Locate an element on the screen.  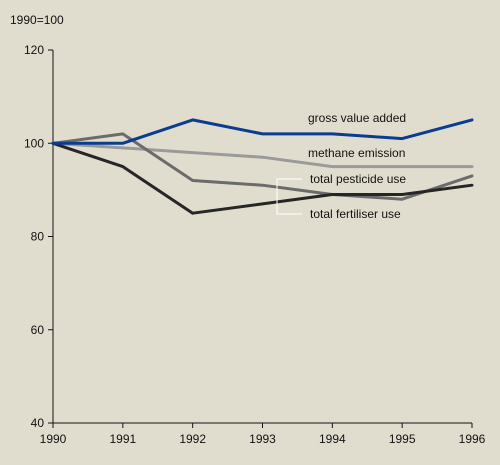
index-base-label: 1990=100 is located at coordinates (37, 20).